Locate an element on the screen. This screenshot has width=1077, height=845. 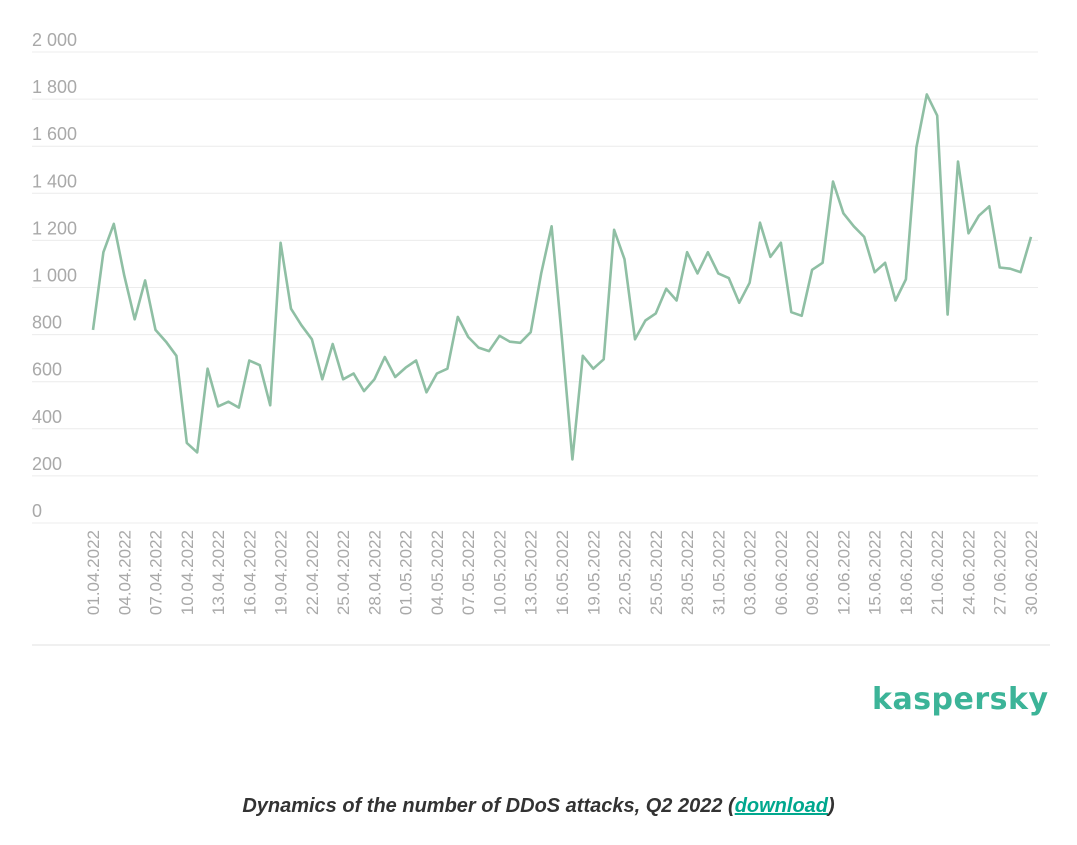
x-tick-label: 10.05.2022 is located at coordinates (499, 572).